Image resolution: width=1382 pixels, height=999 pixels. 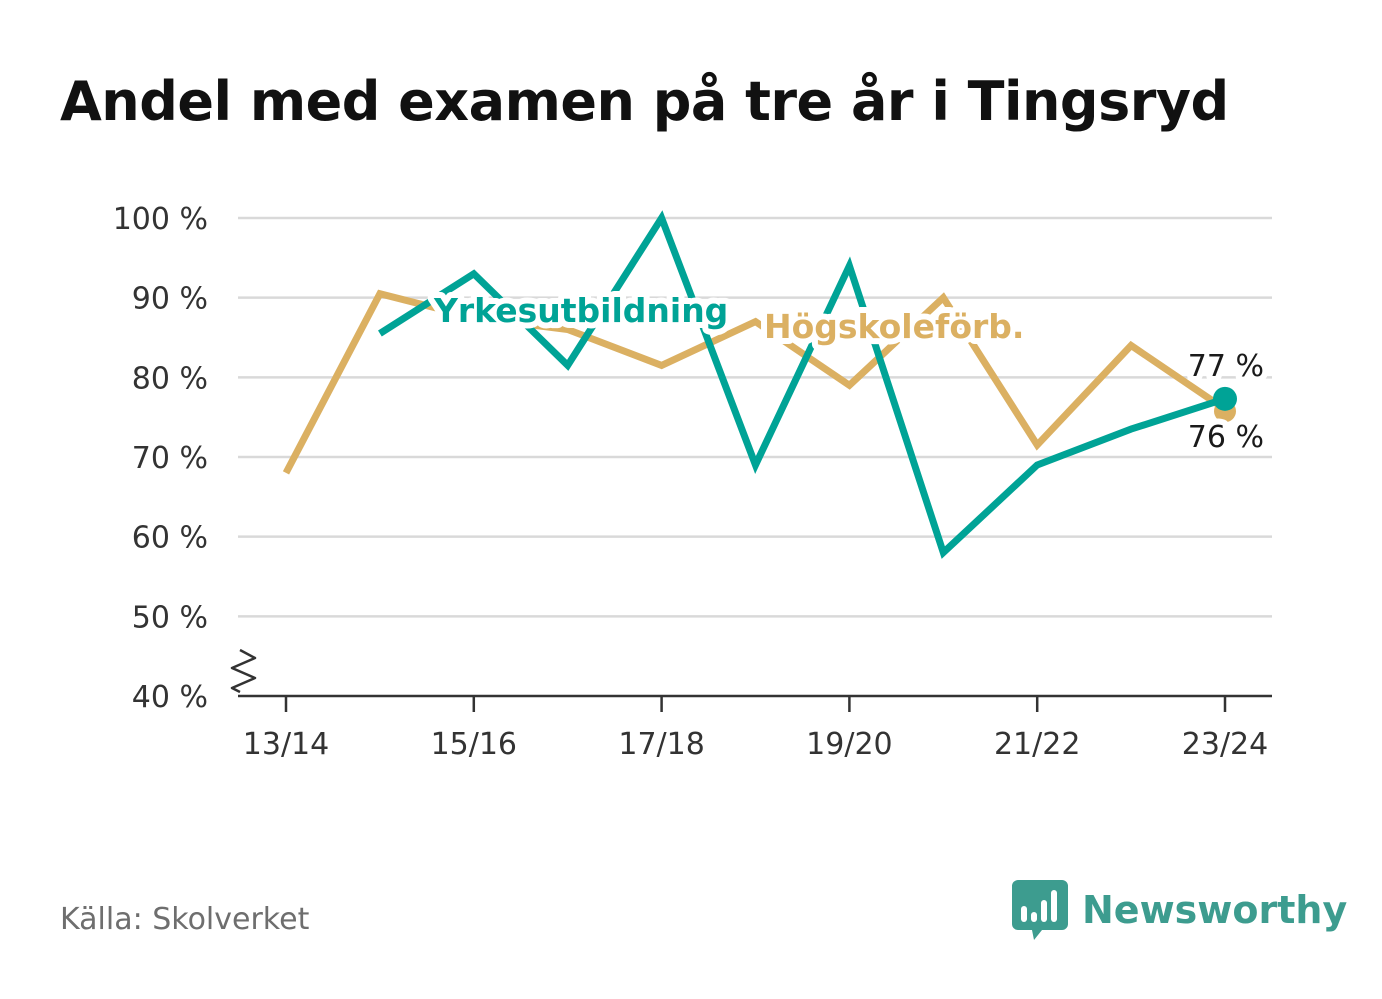 What do you see at coordinates (644, 101) in the screenshot?
I see `chart-title: Andel med examen på tre år i Tingsryd` at bounding box center [644, 101].